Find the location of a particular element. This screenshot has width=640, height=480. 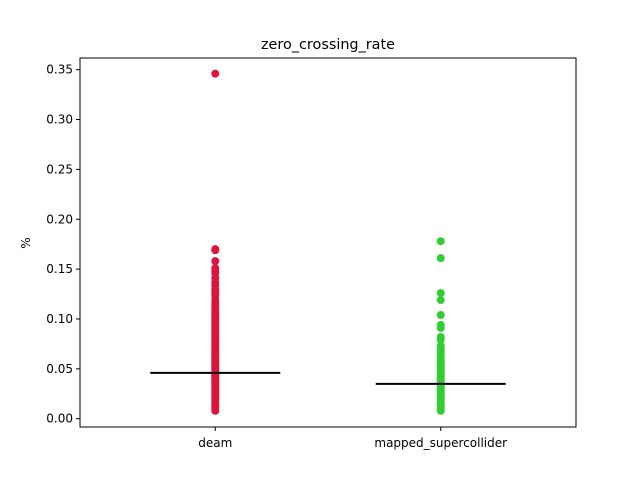

y-tick-label: 0.30 is located at coordinates (59, 120).